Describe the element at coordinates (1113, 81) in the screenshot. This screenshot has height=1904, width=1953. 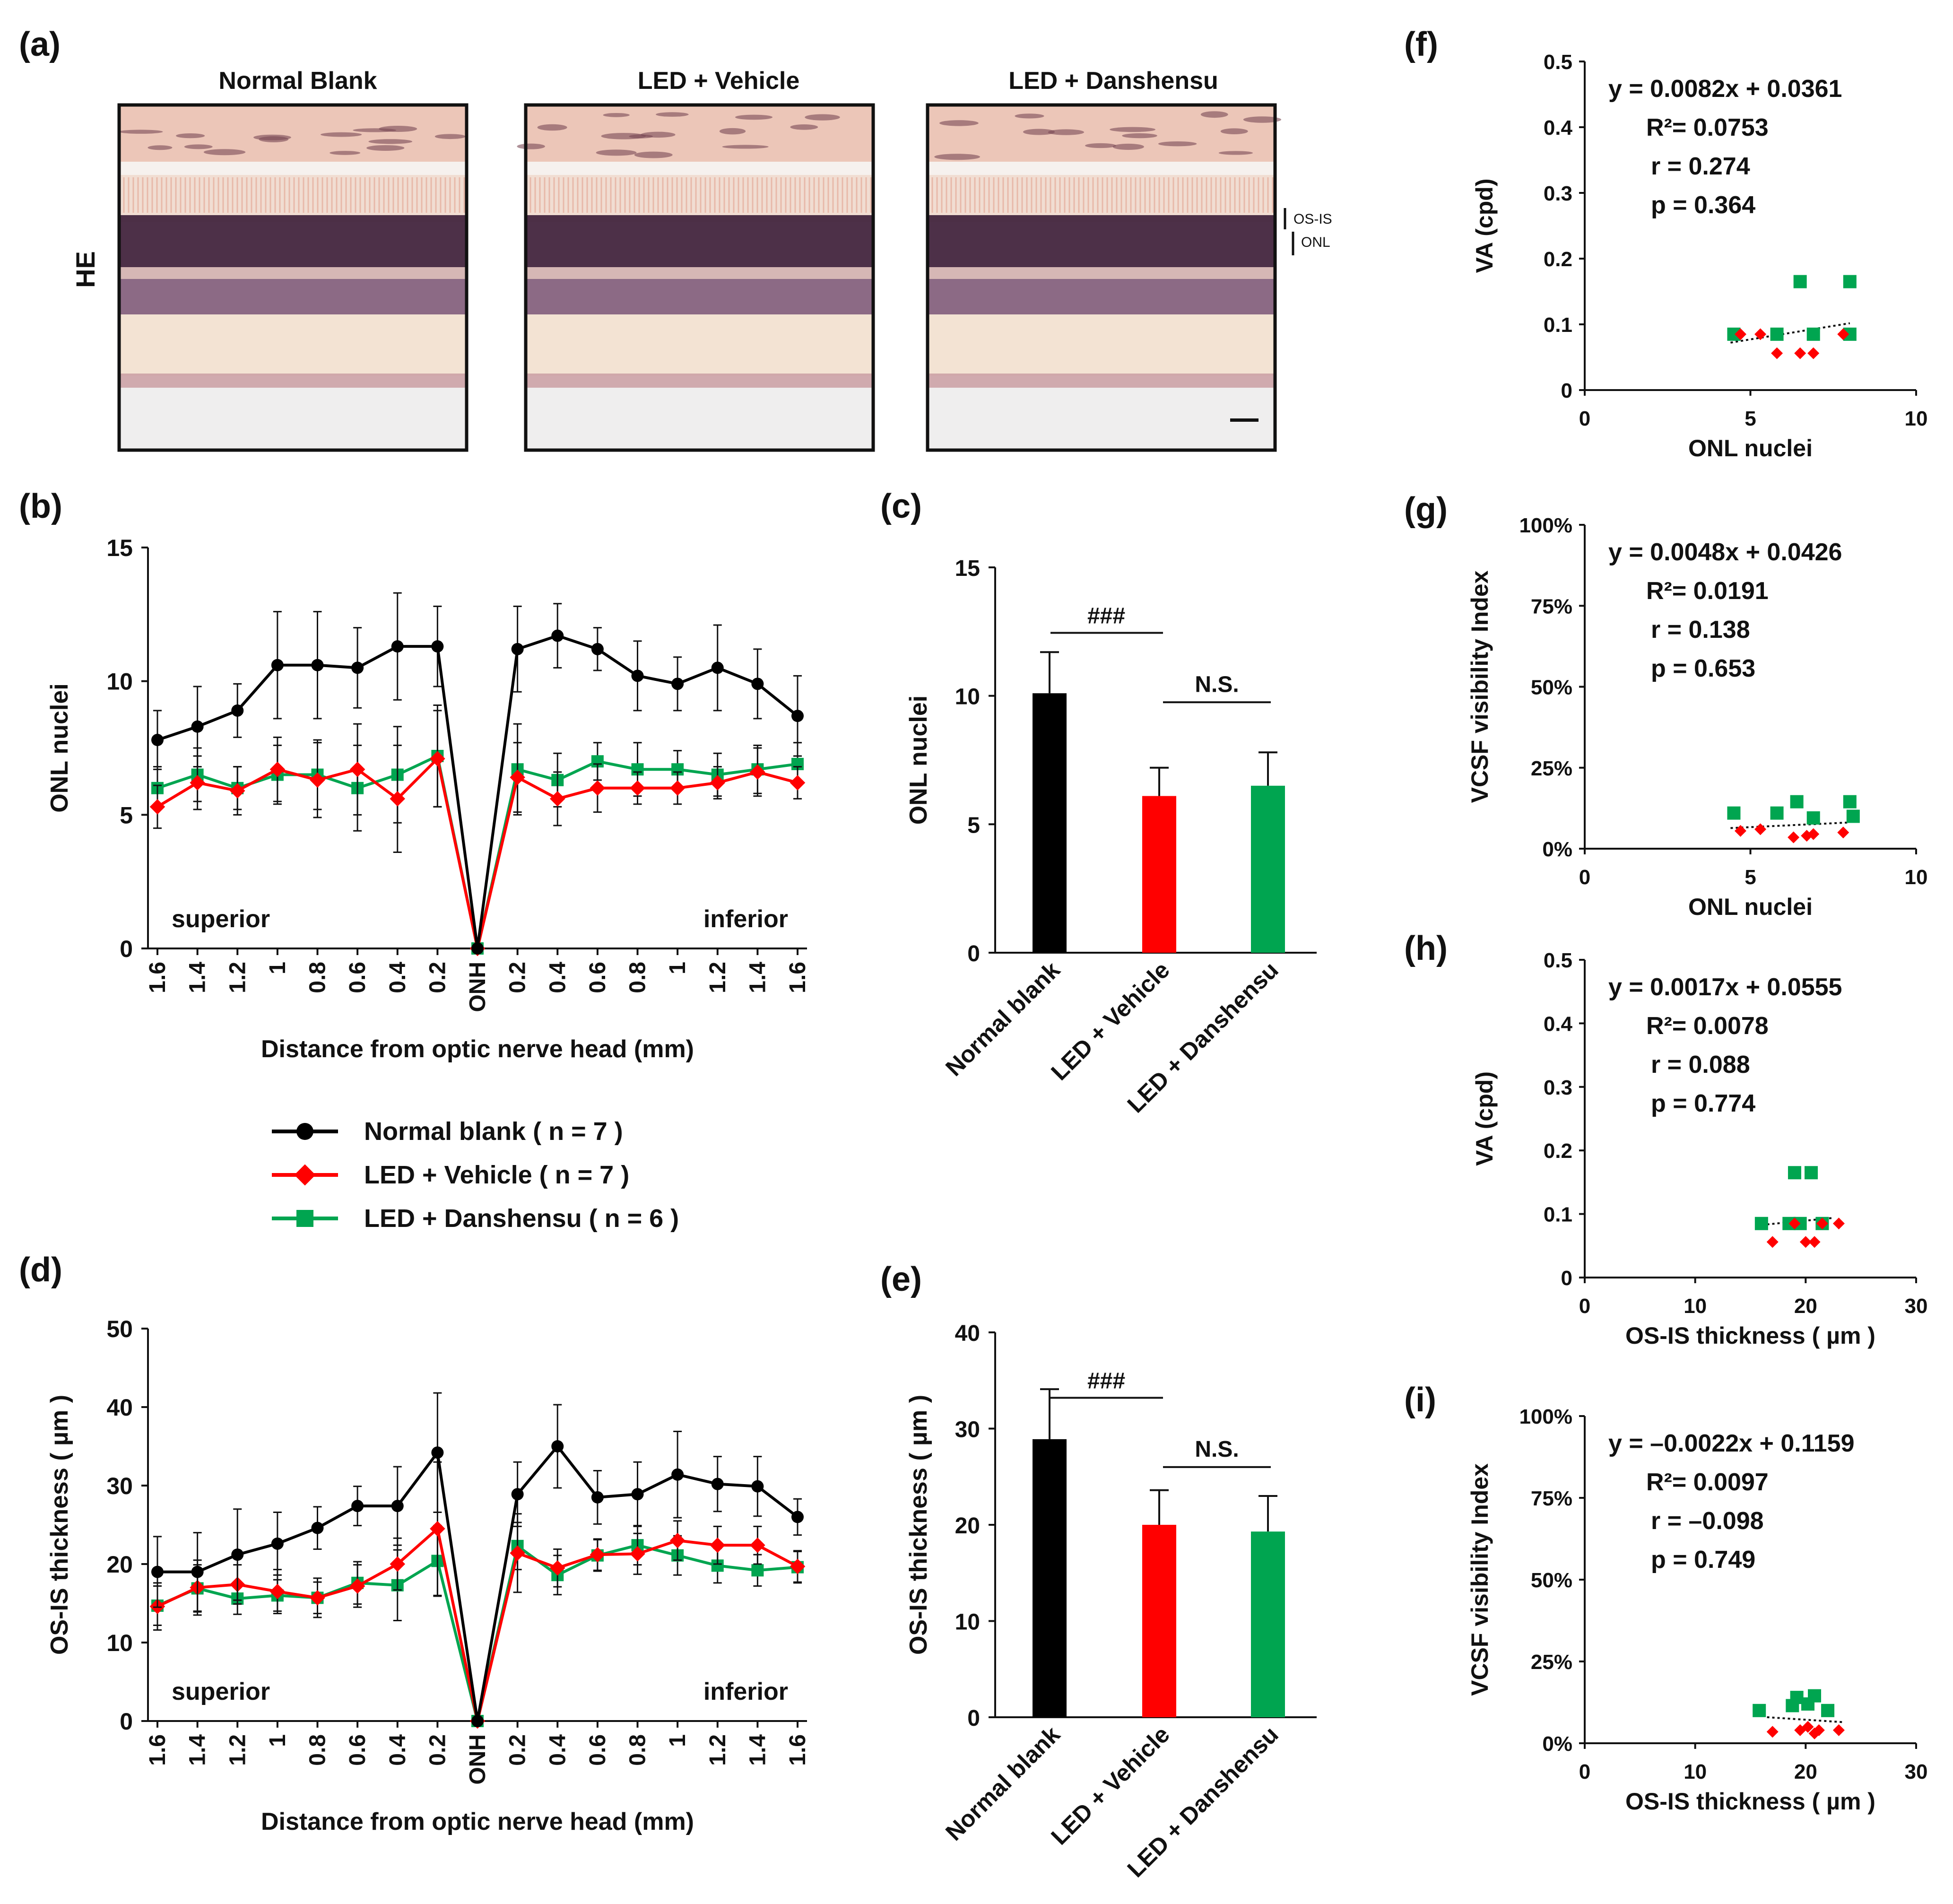
I see `histology-title-danshensu: LED + Danshensu` at that location.